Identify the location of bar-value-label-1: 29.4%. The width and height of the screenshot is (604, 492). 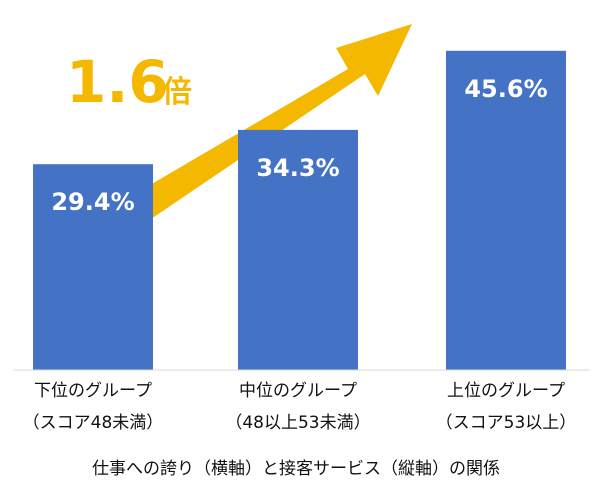
(92, 202).